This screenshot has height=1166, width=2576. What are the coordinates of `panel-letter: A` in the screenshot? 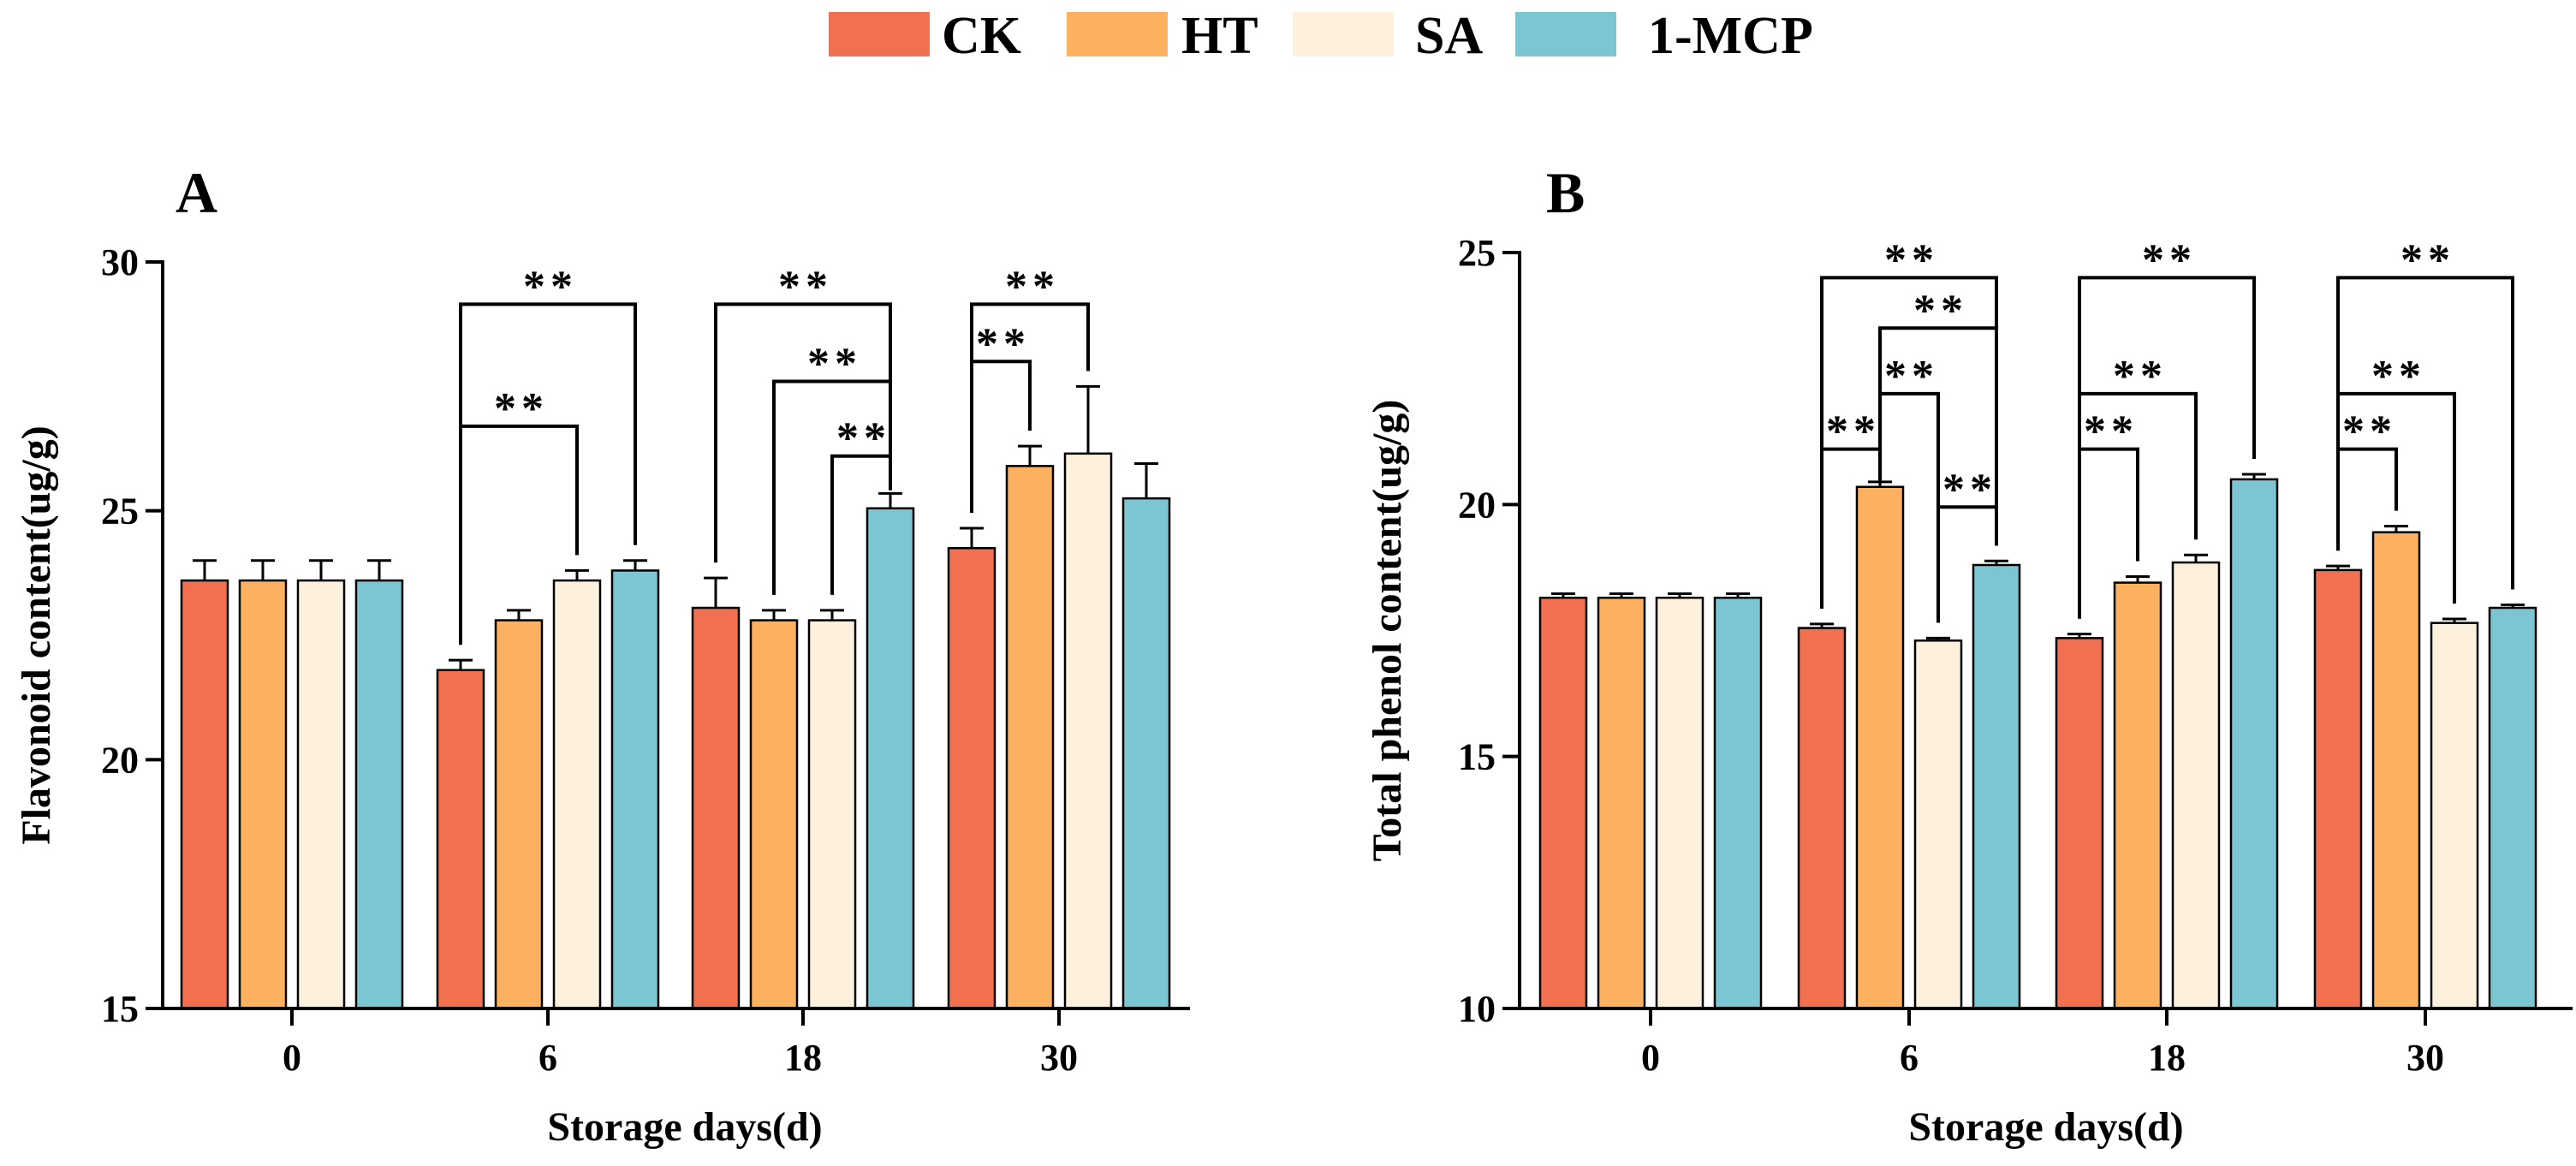 It's located at (196, 192).